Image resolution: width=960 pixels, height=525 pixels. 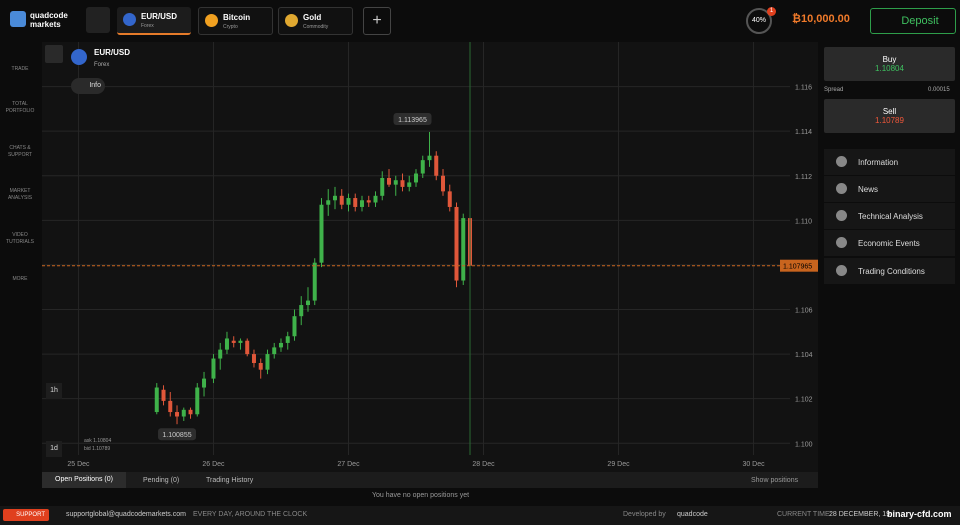 I want to click on period: 1d, so click(x=54, y=449).